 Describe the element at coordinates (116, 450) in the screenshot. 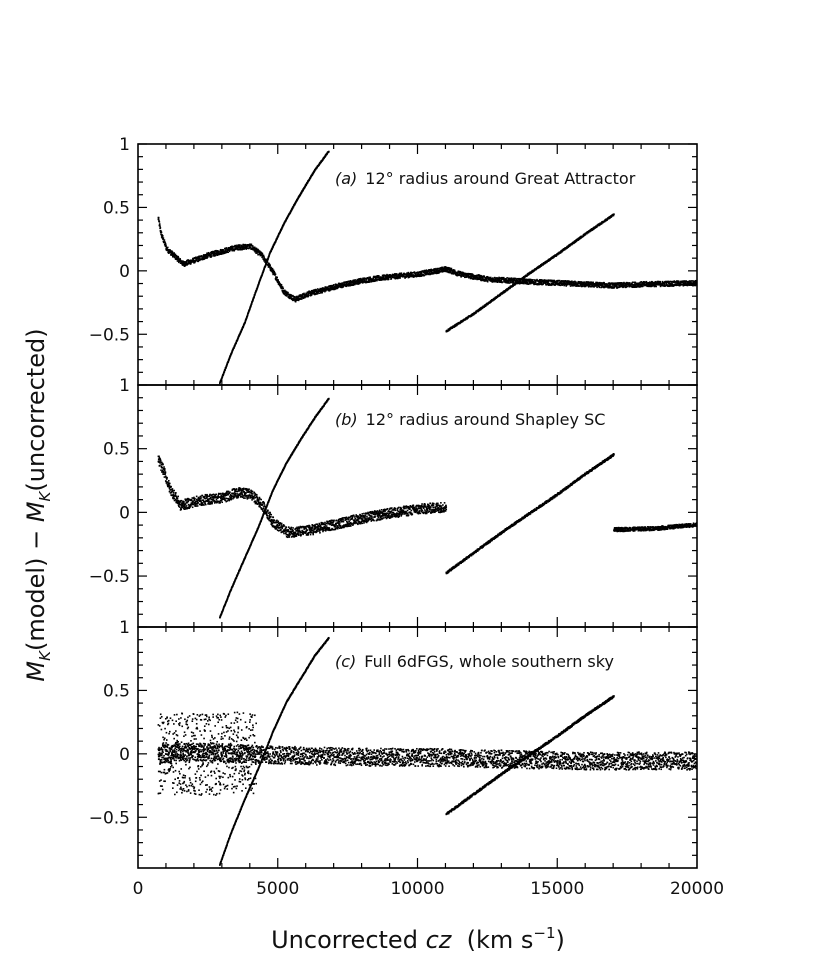

I see `y-tick-label: 0.5` at that location.